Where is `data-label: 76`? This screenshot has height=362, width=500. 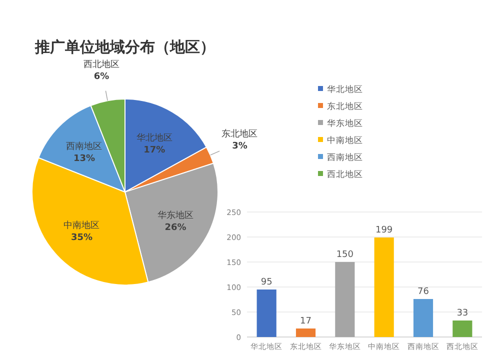 data-label: 76 is located at coordinates (424, 292).